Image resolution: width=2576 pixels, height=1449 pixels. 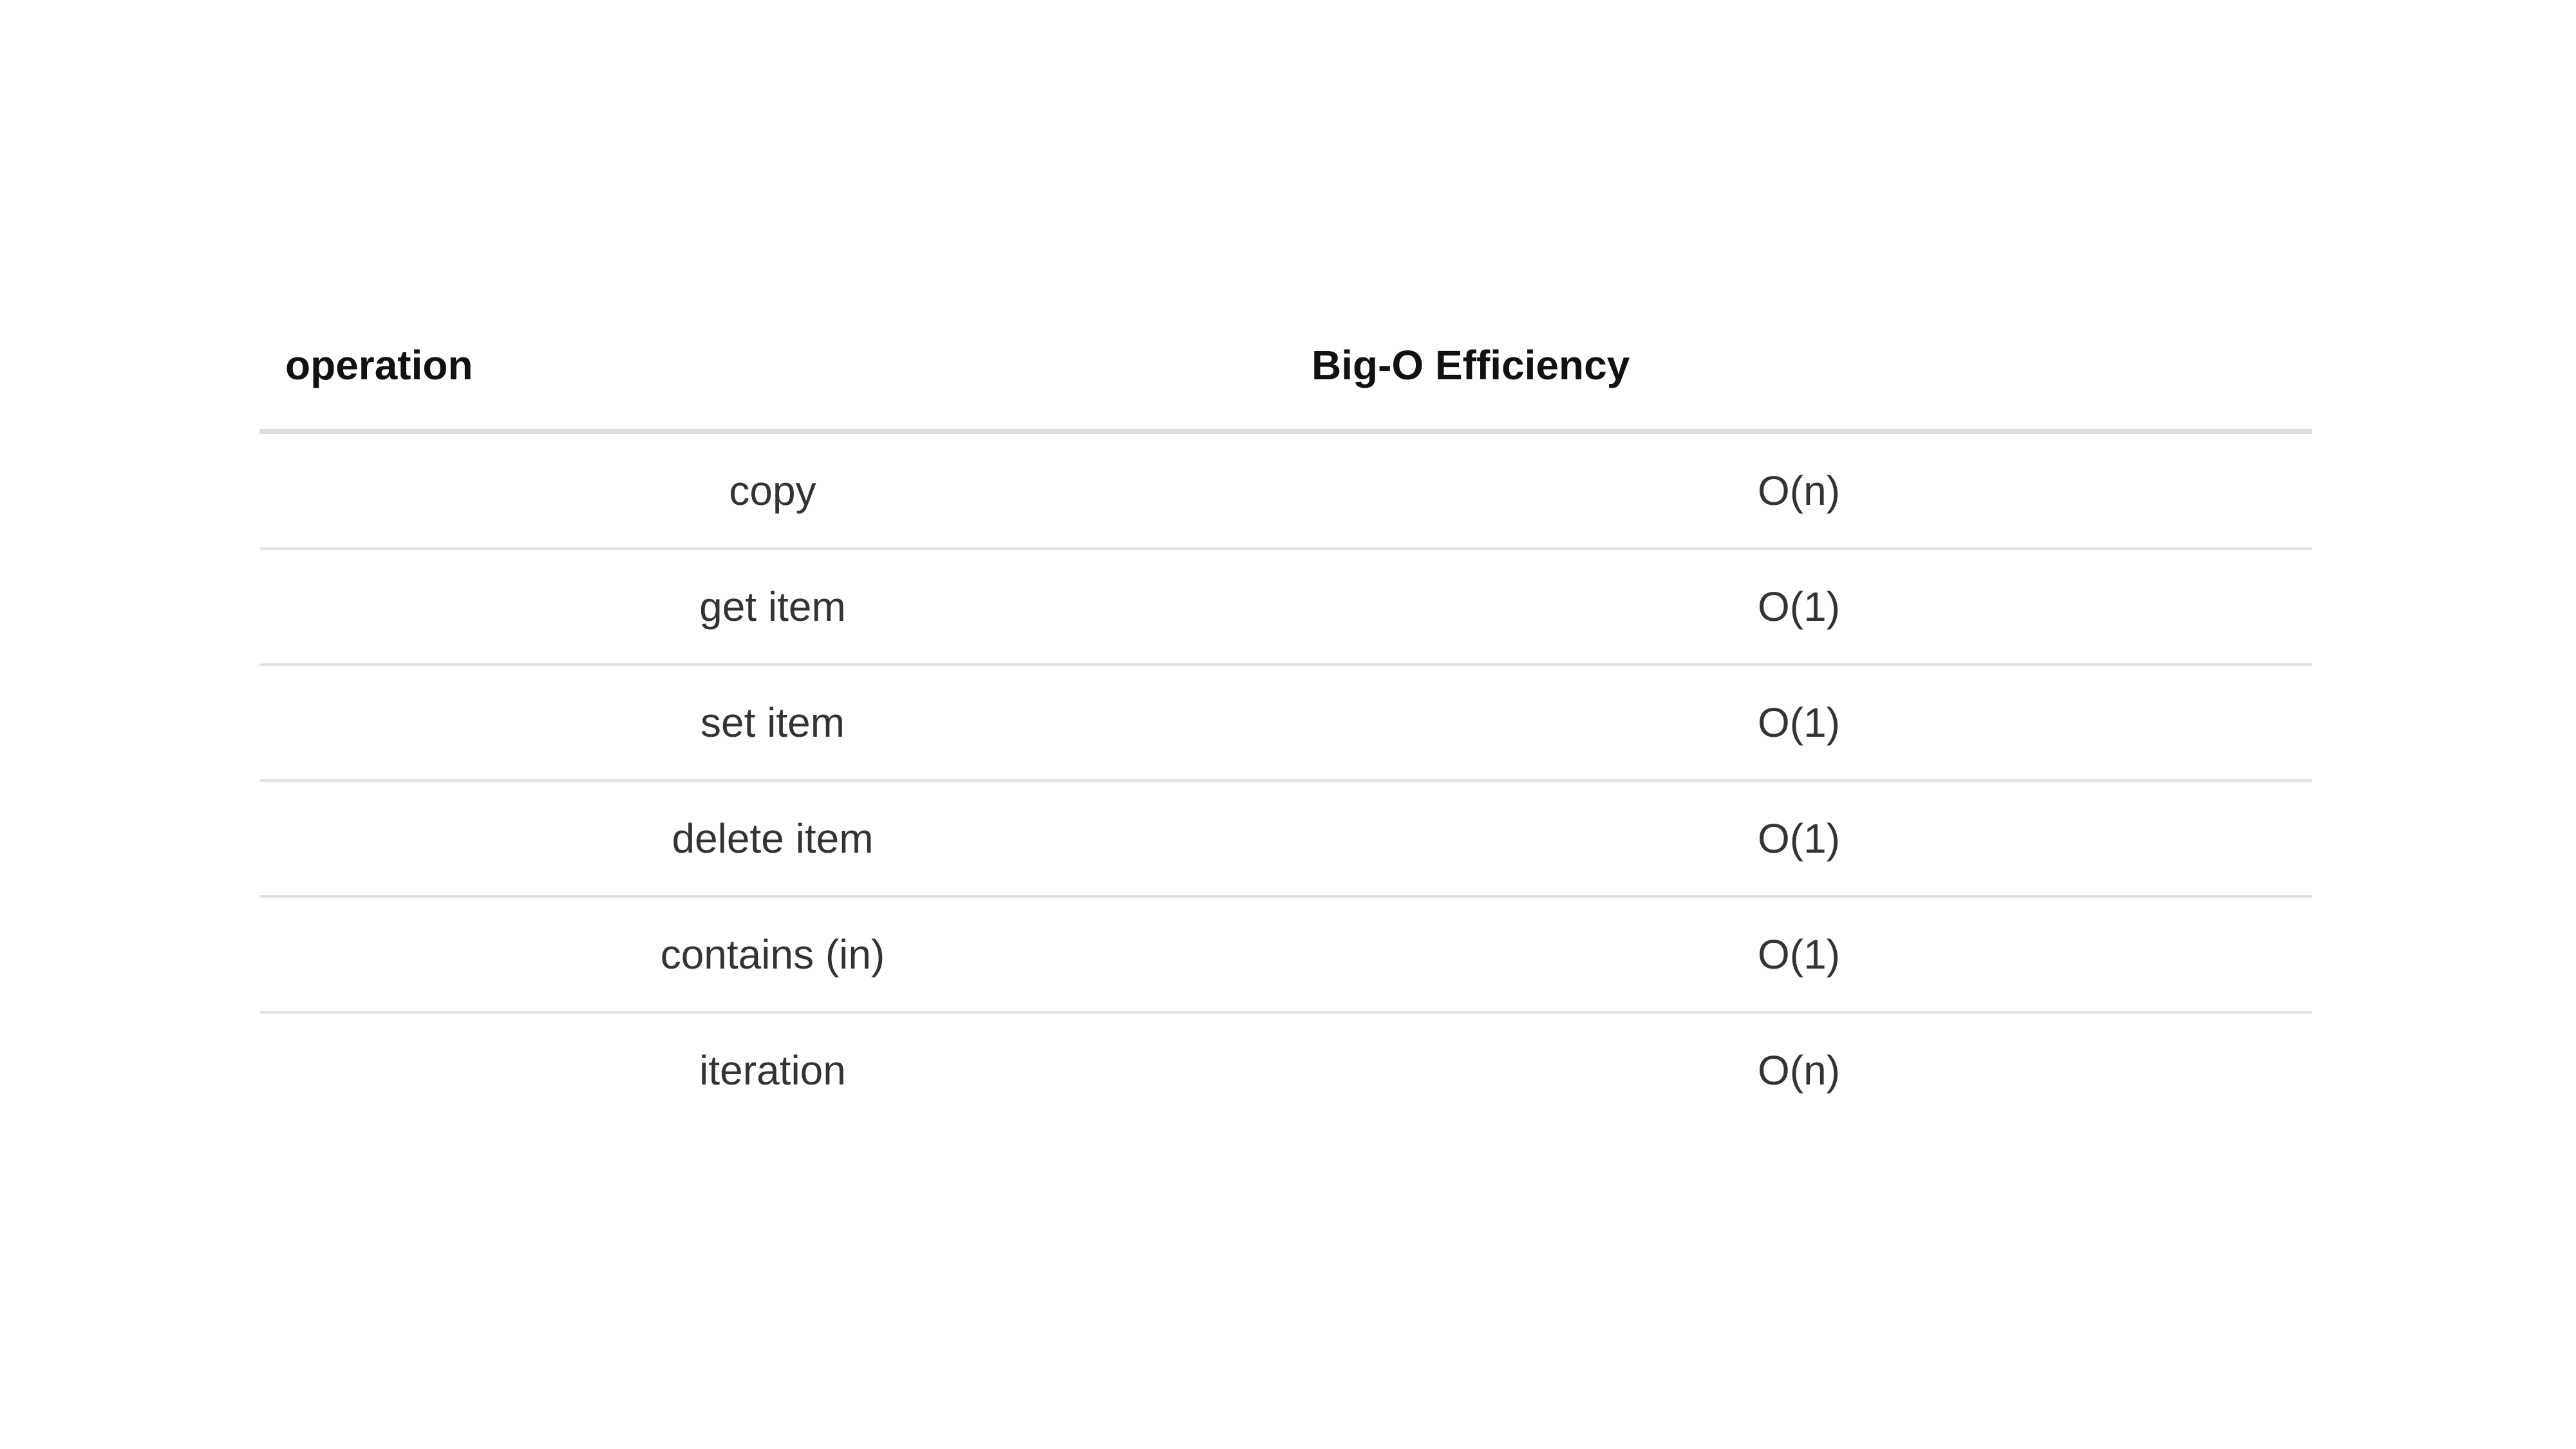 What do you see at coordinates (772, 840) in the screenshot?
I see `operation-cell: delete item` at bounding box center [772, 840].